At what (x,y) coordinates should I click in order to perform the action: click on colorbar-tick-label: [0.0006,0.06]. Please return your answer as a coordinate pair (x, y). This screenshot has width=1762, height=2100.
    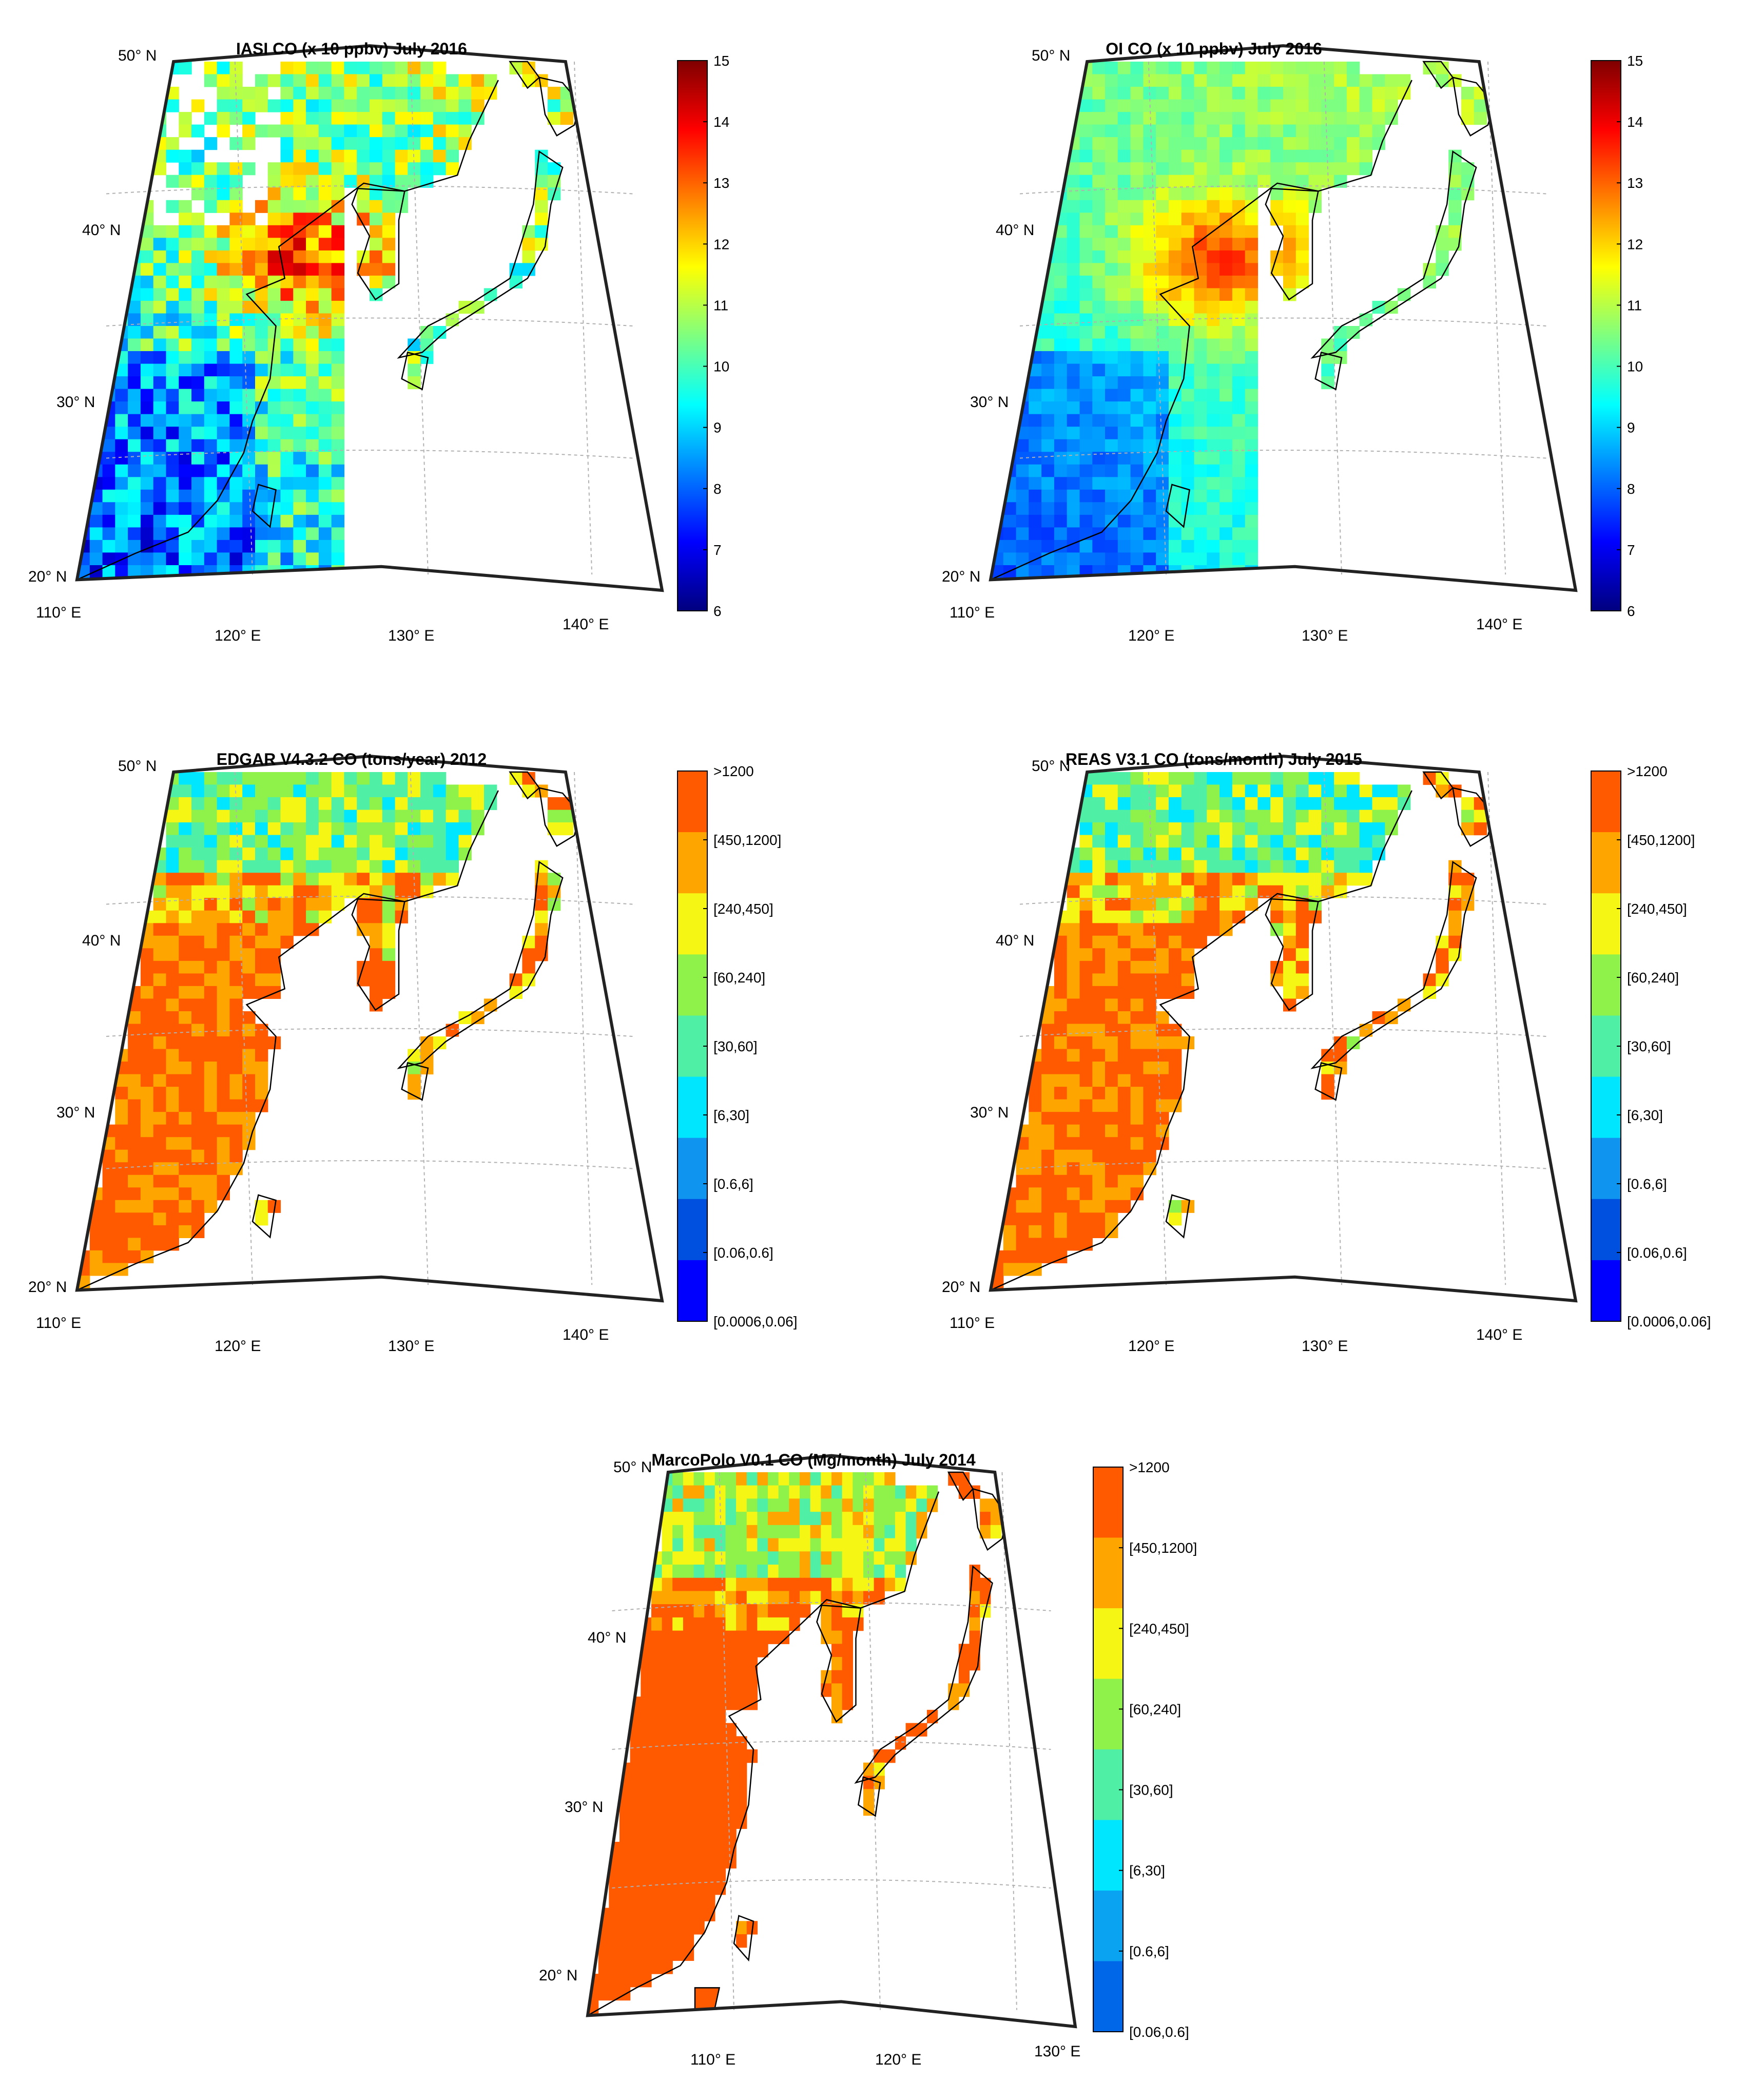
    Looking at the image, I should click on (1669, 1322).